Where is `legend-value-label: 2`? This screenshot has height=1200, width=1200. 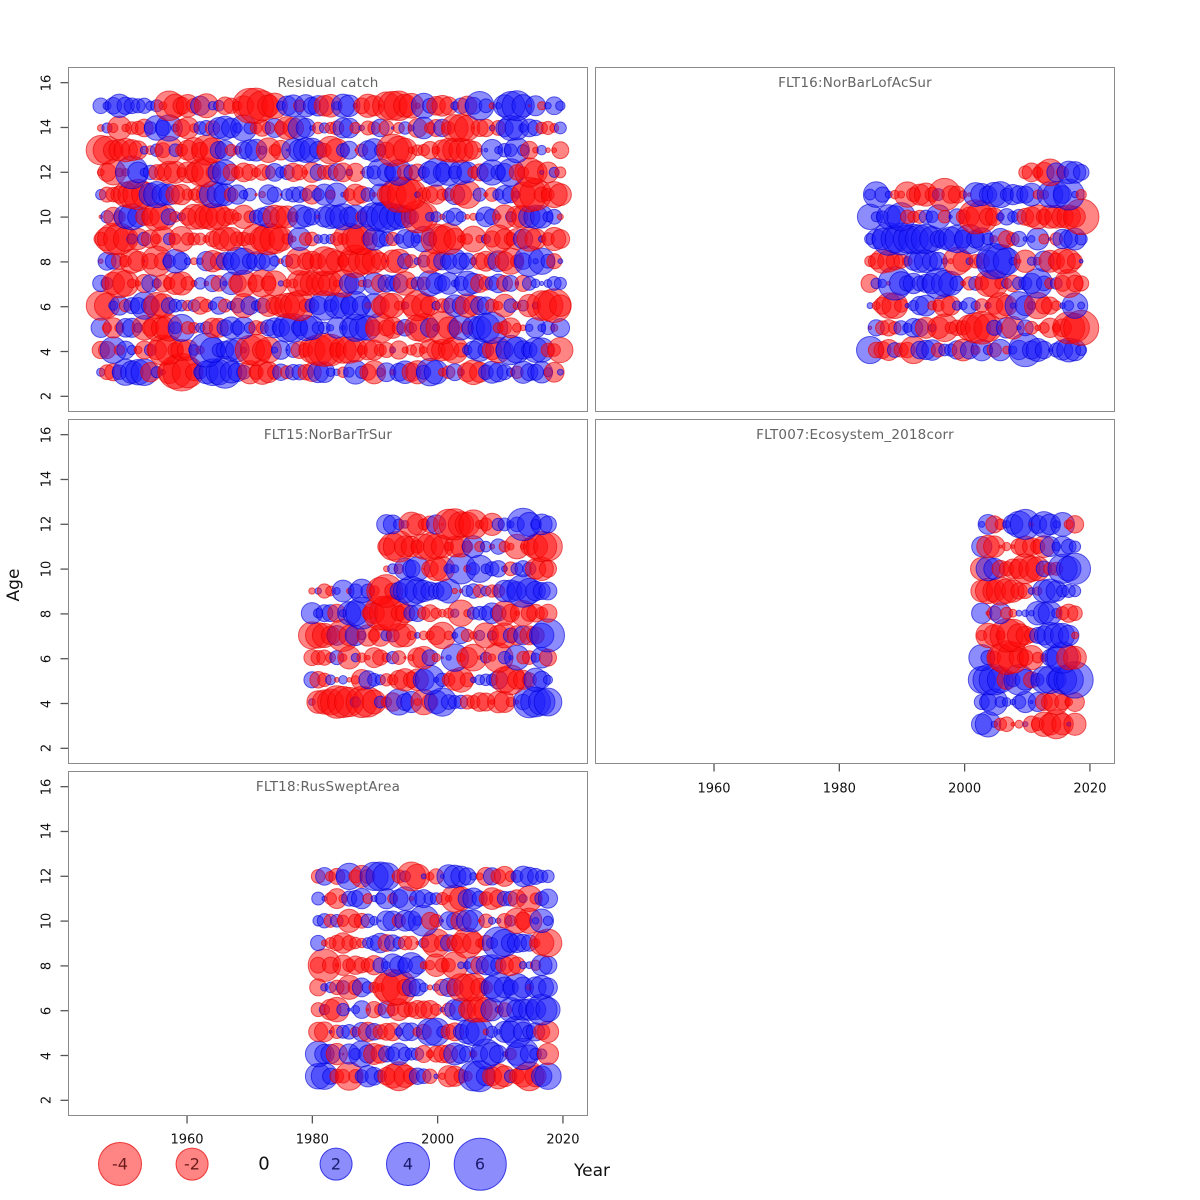 legend-value-label: 2 is located at coordinates (336, 1164).